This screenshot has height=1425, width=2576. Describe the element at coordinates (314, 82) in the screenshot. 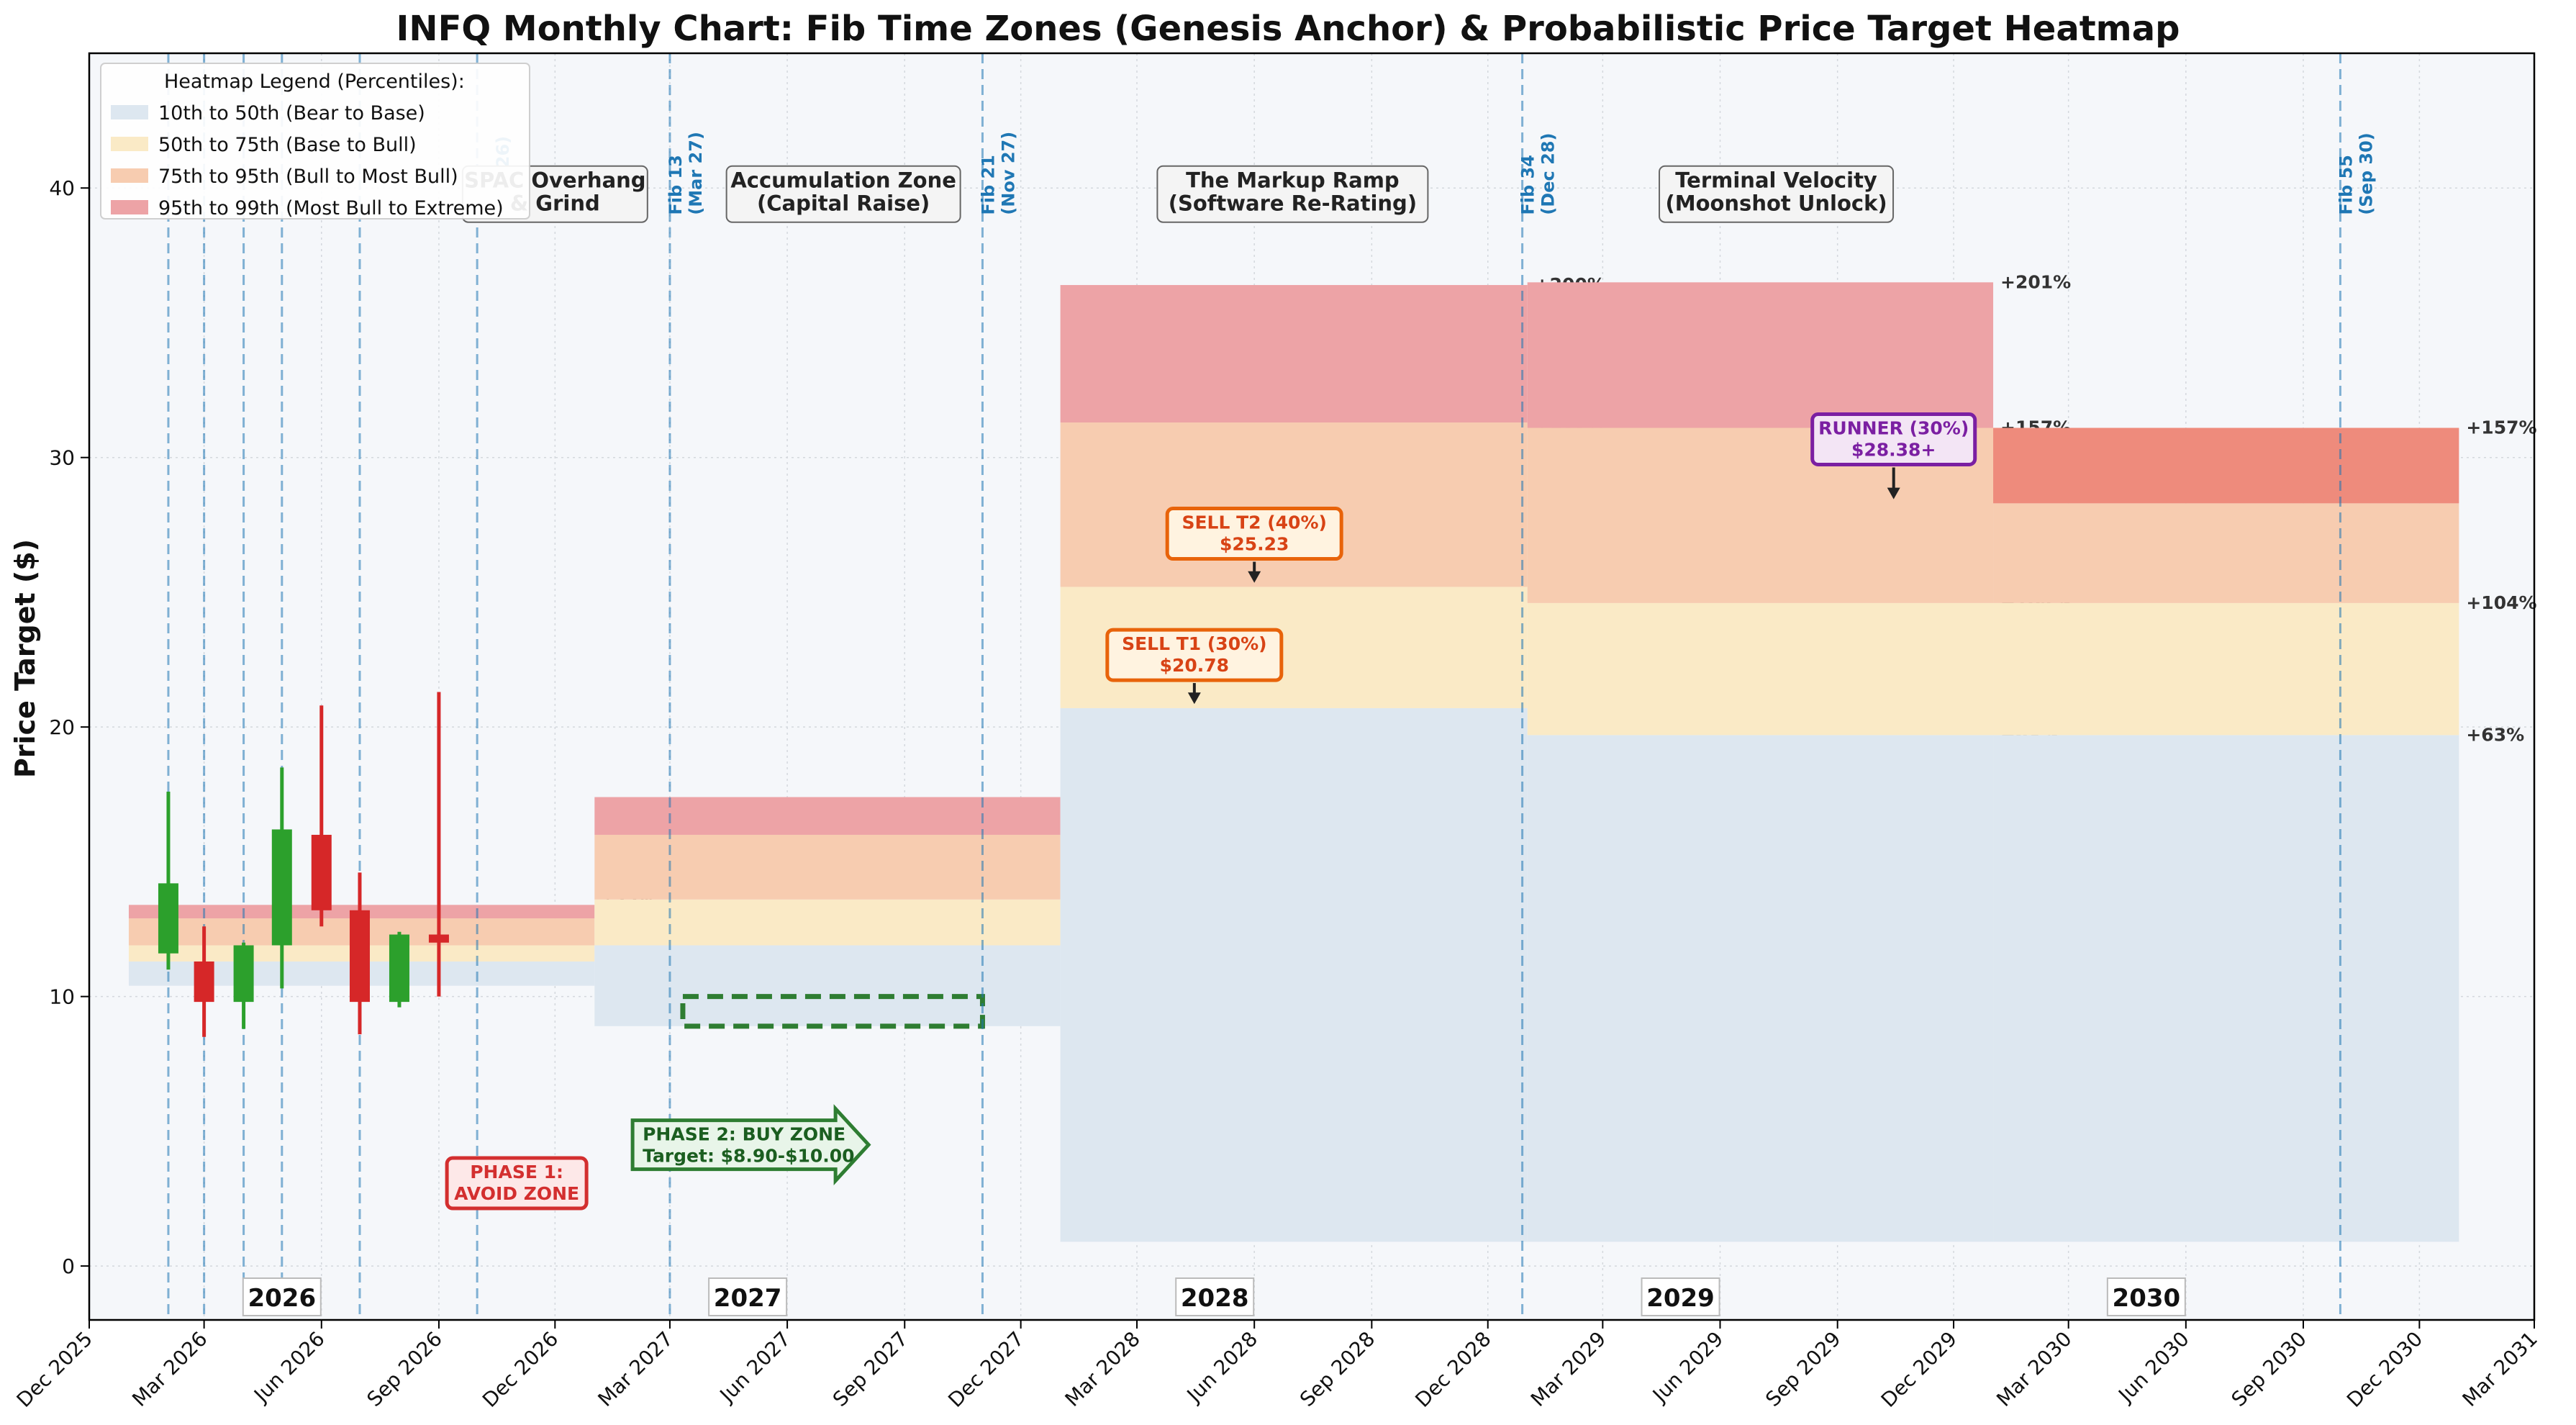

I see `legend-title: Heatmap Legend (Percentiles):` at that location.